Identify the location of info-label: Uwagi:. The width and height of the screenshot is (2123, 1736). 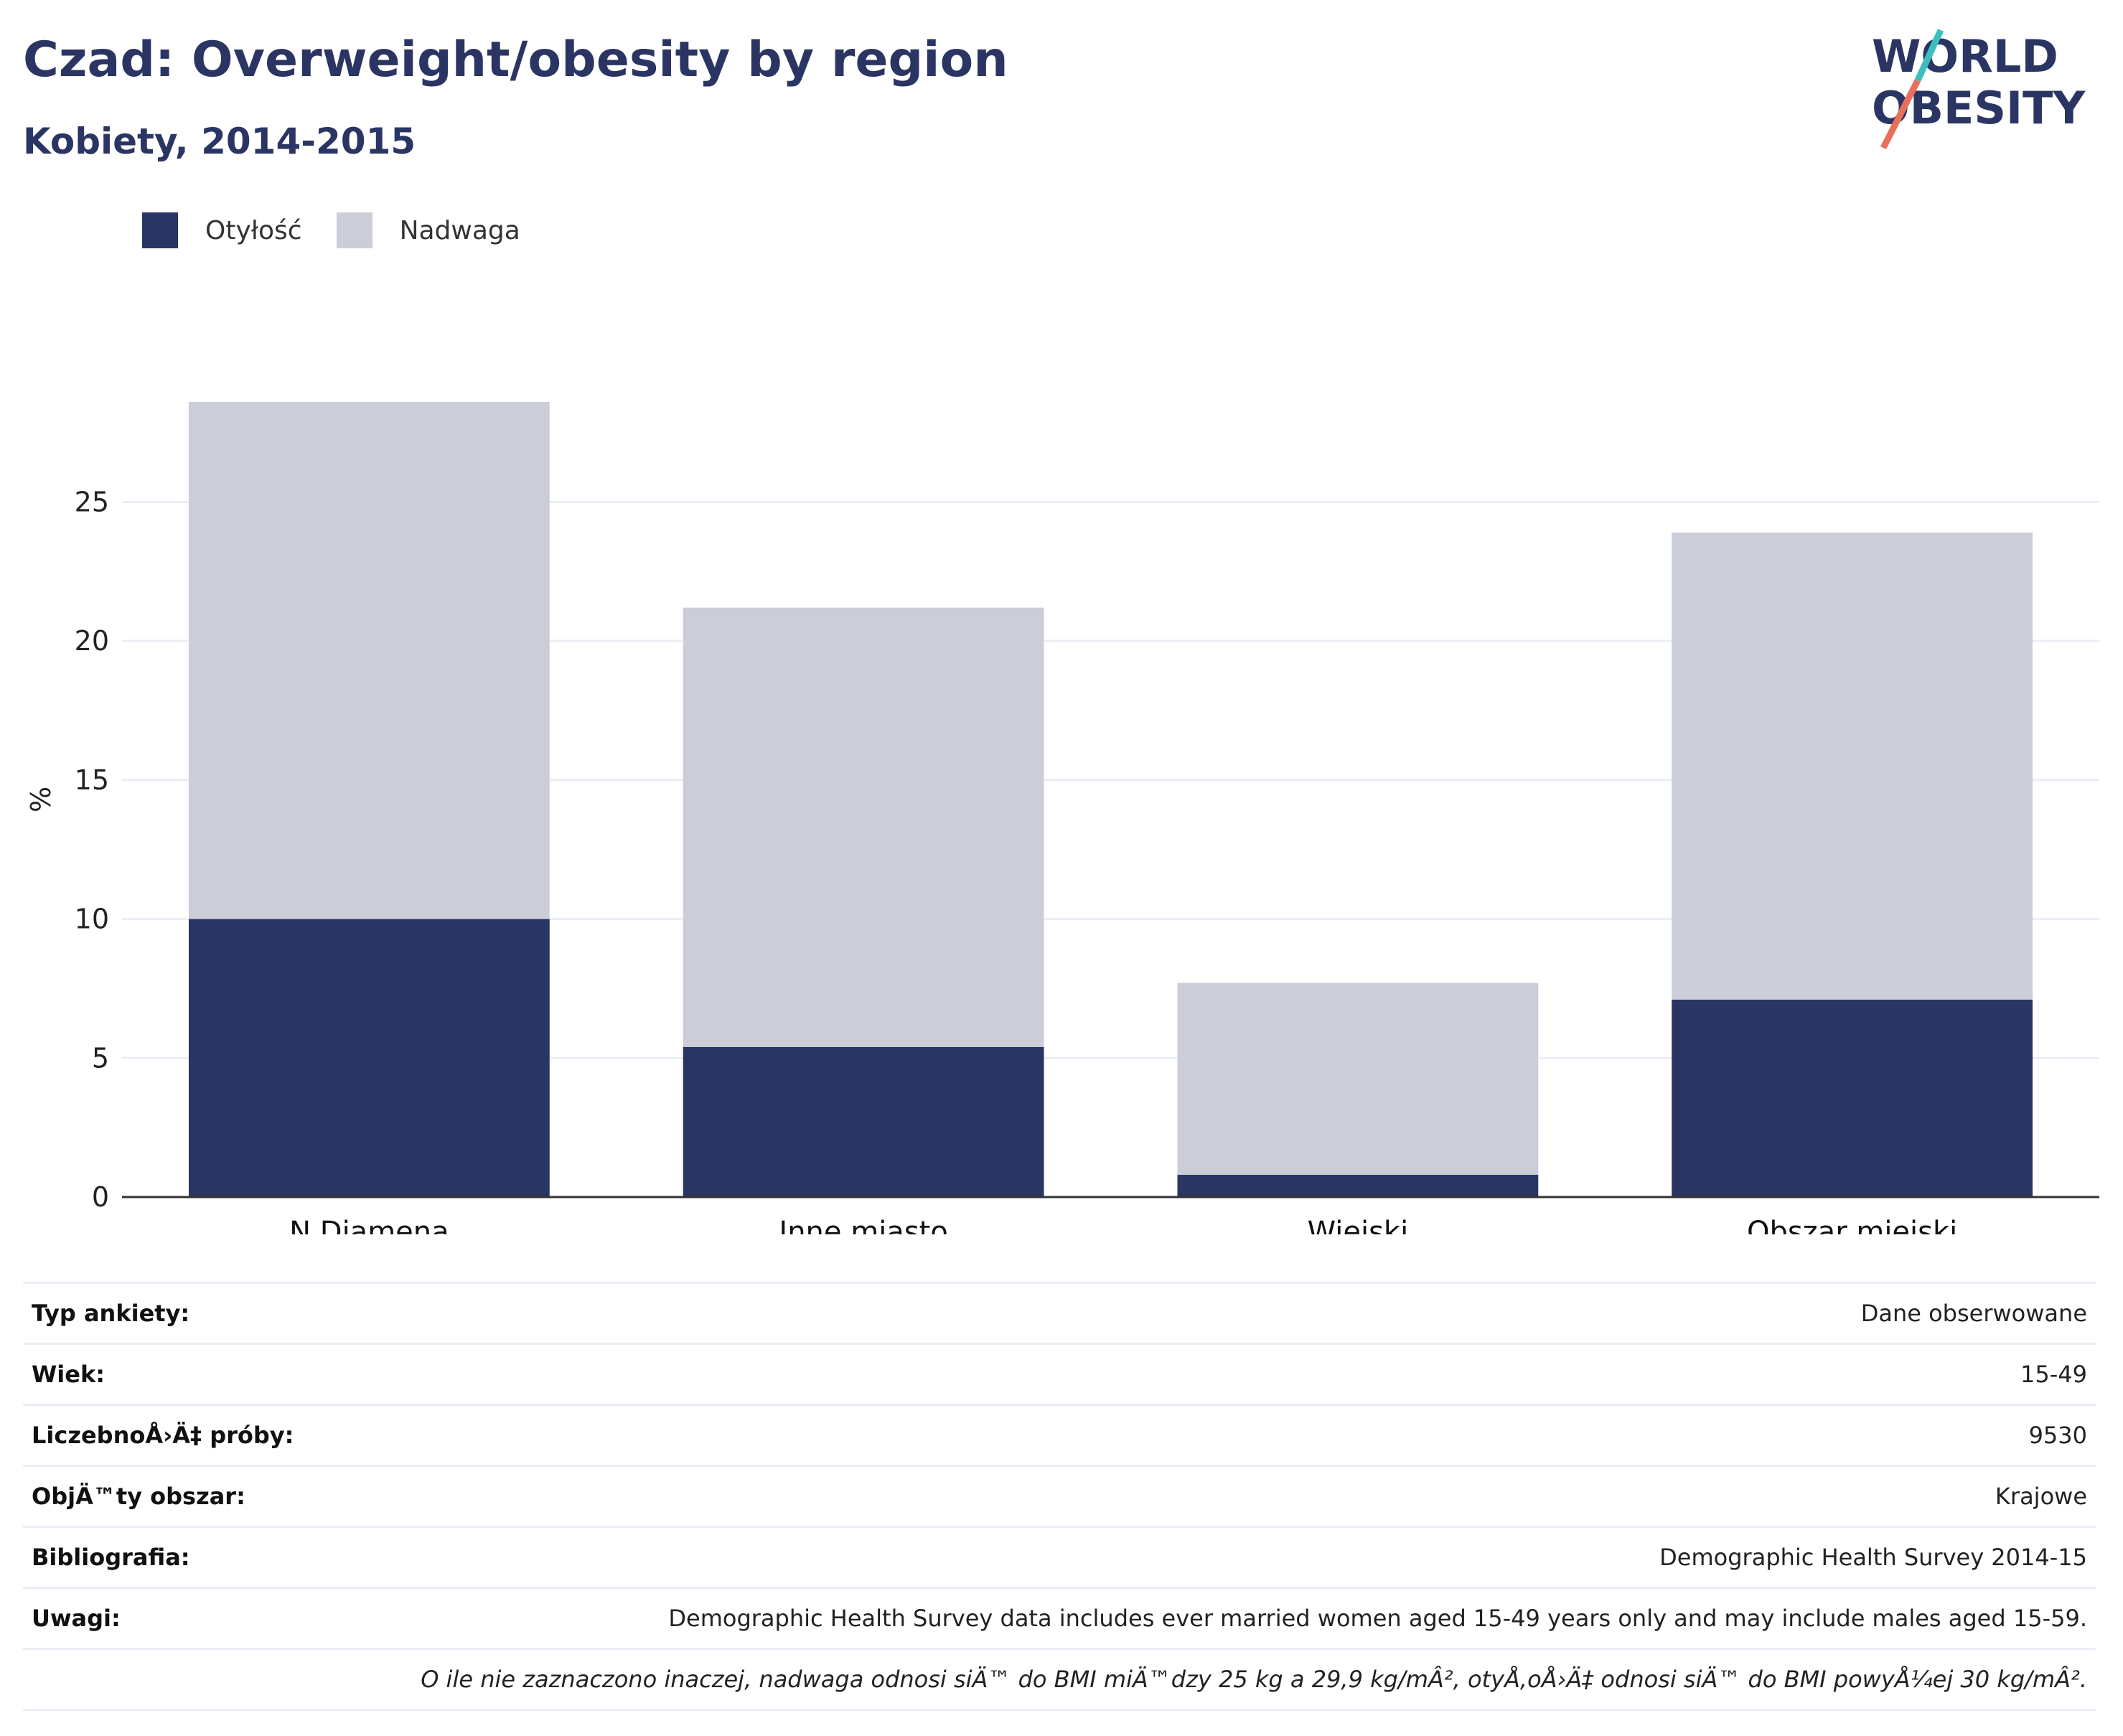
(76, 1618).